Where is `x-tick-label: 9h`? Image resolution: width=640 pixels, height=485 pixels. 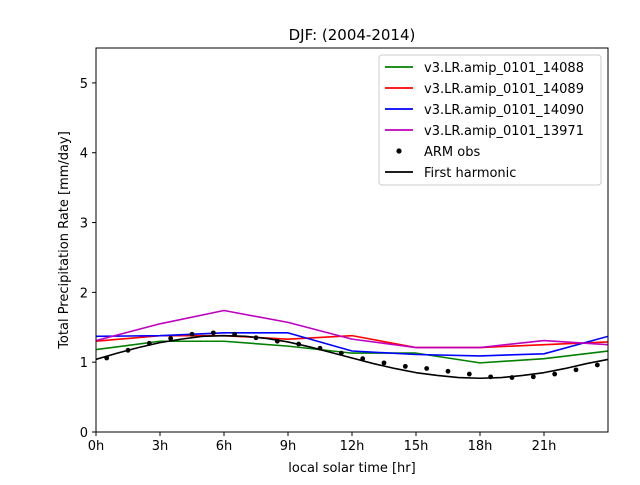
x-tick-label: 9h is located at coordinates (288, 446).